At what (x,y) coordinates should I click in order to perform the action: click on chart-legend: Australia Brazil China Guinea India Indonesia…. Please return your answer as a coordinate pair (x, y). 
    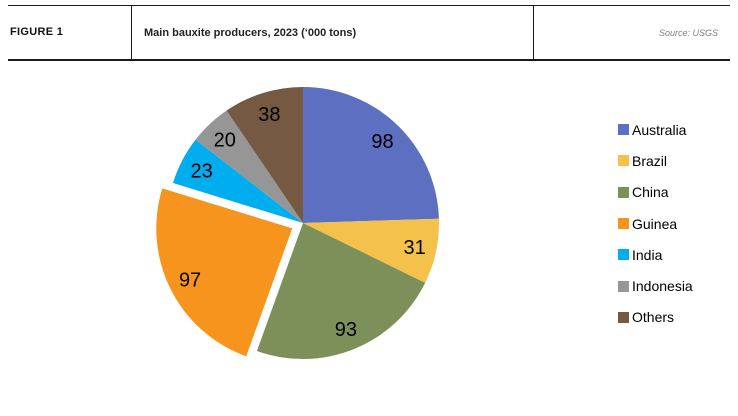
    Looking at the image, I should click on (655, 223).